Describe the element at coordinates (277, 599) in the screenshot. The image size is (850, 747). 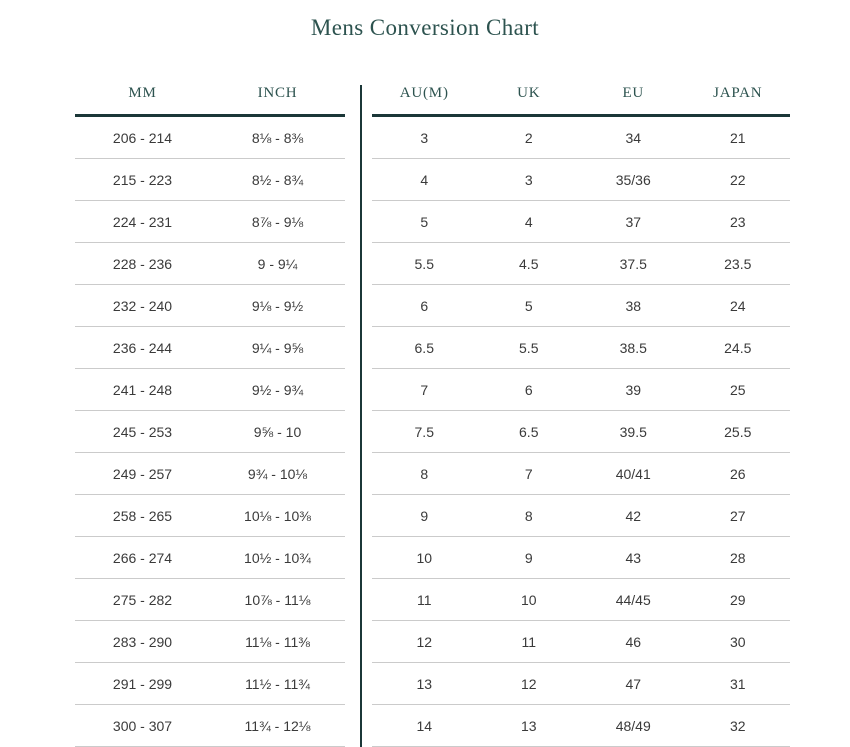
I see `table-cell: 10⅞ - 11⅛` at that location.